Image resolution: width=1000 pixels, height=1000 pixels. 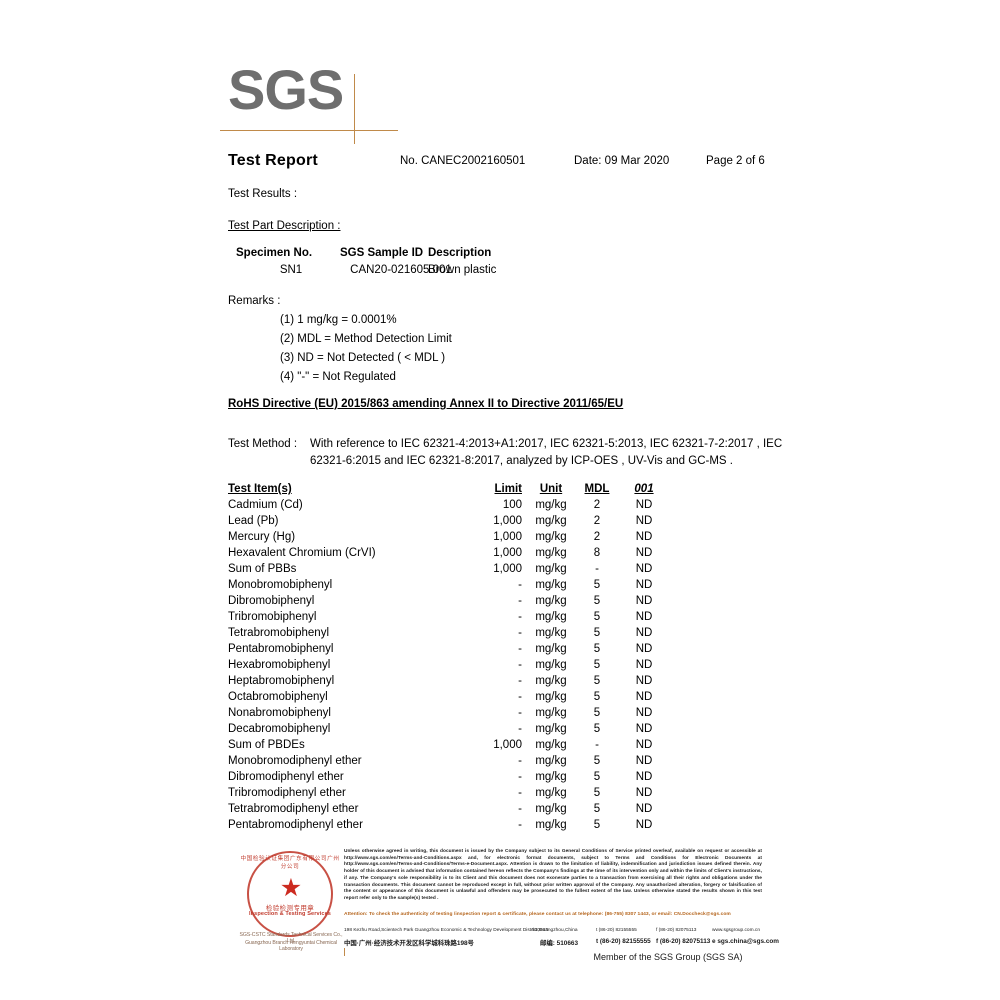 I want to click on address-en-website: www.sgsgroup.com.cn, so click(x=736, y=930).